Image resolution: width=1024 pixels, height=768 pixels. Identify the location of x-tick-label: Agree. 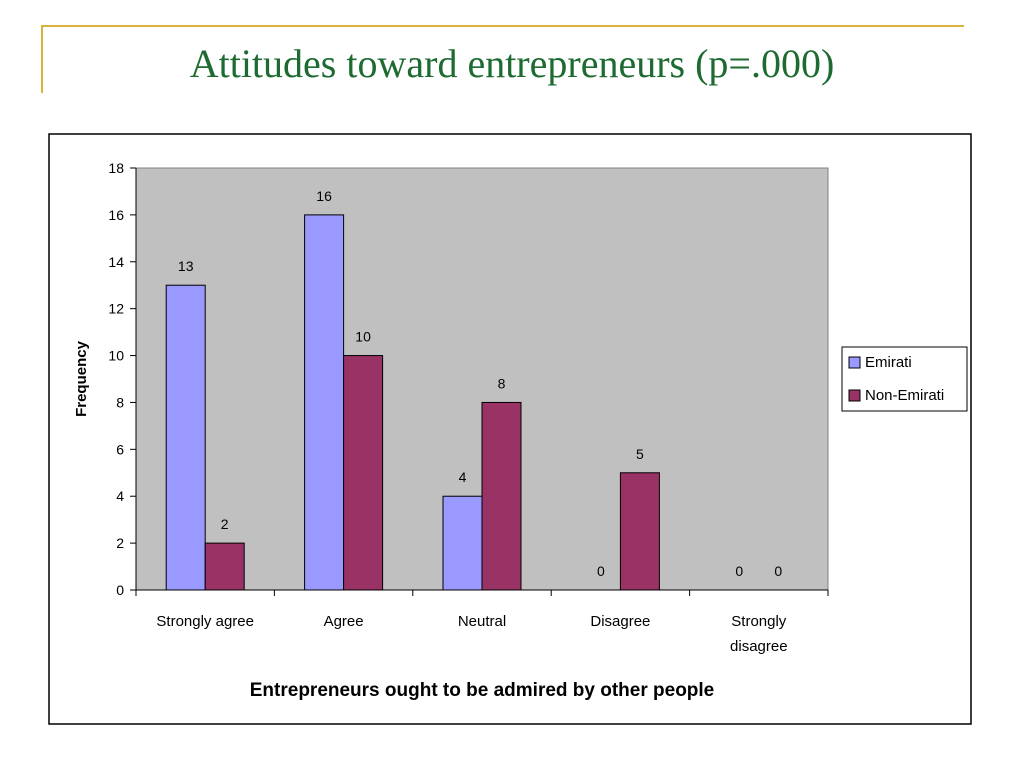
(344, 621).